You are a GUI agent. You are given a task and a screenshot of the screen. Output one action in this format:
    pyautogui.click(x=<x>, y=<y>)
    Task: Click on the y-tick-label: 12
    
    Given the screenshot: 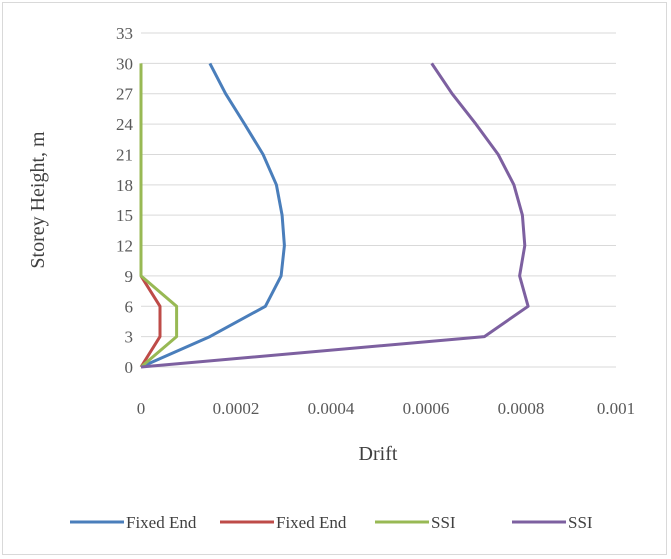 What is the action you would take?
    pyautogui.click(x=124, y=246)
    